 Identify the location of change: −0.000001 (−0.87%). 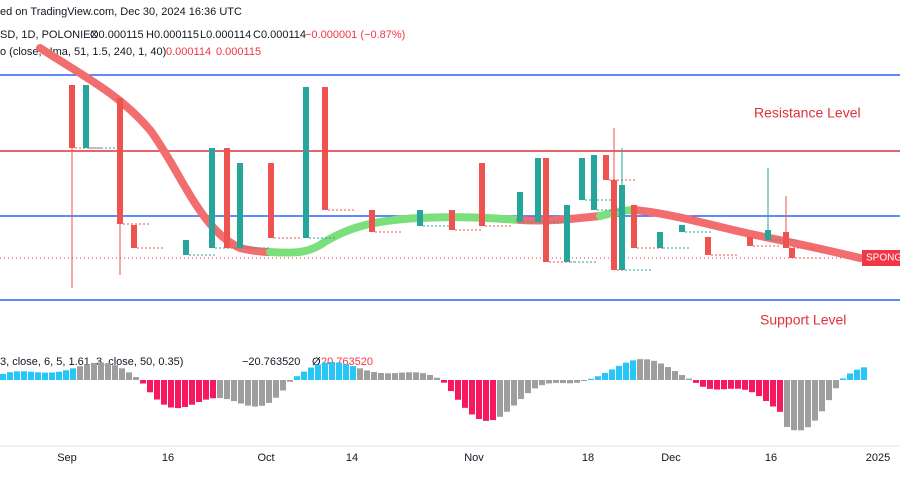
(355, 35).